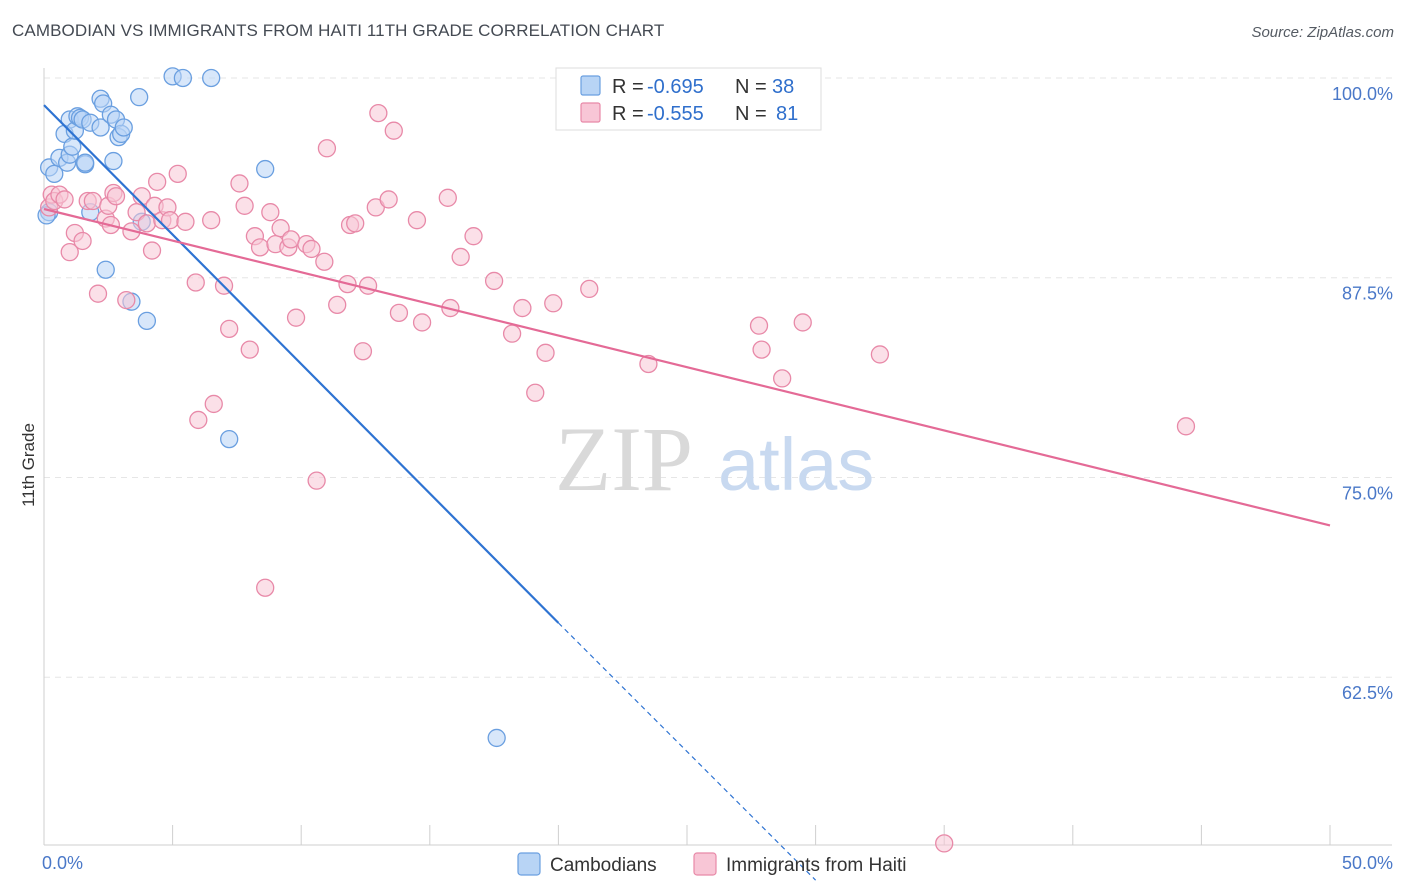 The image size is (1406, 892). Describe the element at coordinates (1367, 493) in the screenshot. I see `y-tick-label: 75.0%` at that location.